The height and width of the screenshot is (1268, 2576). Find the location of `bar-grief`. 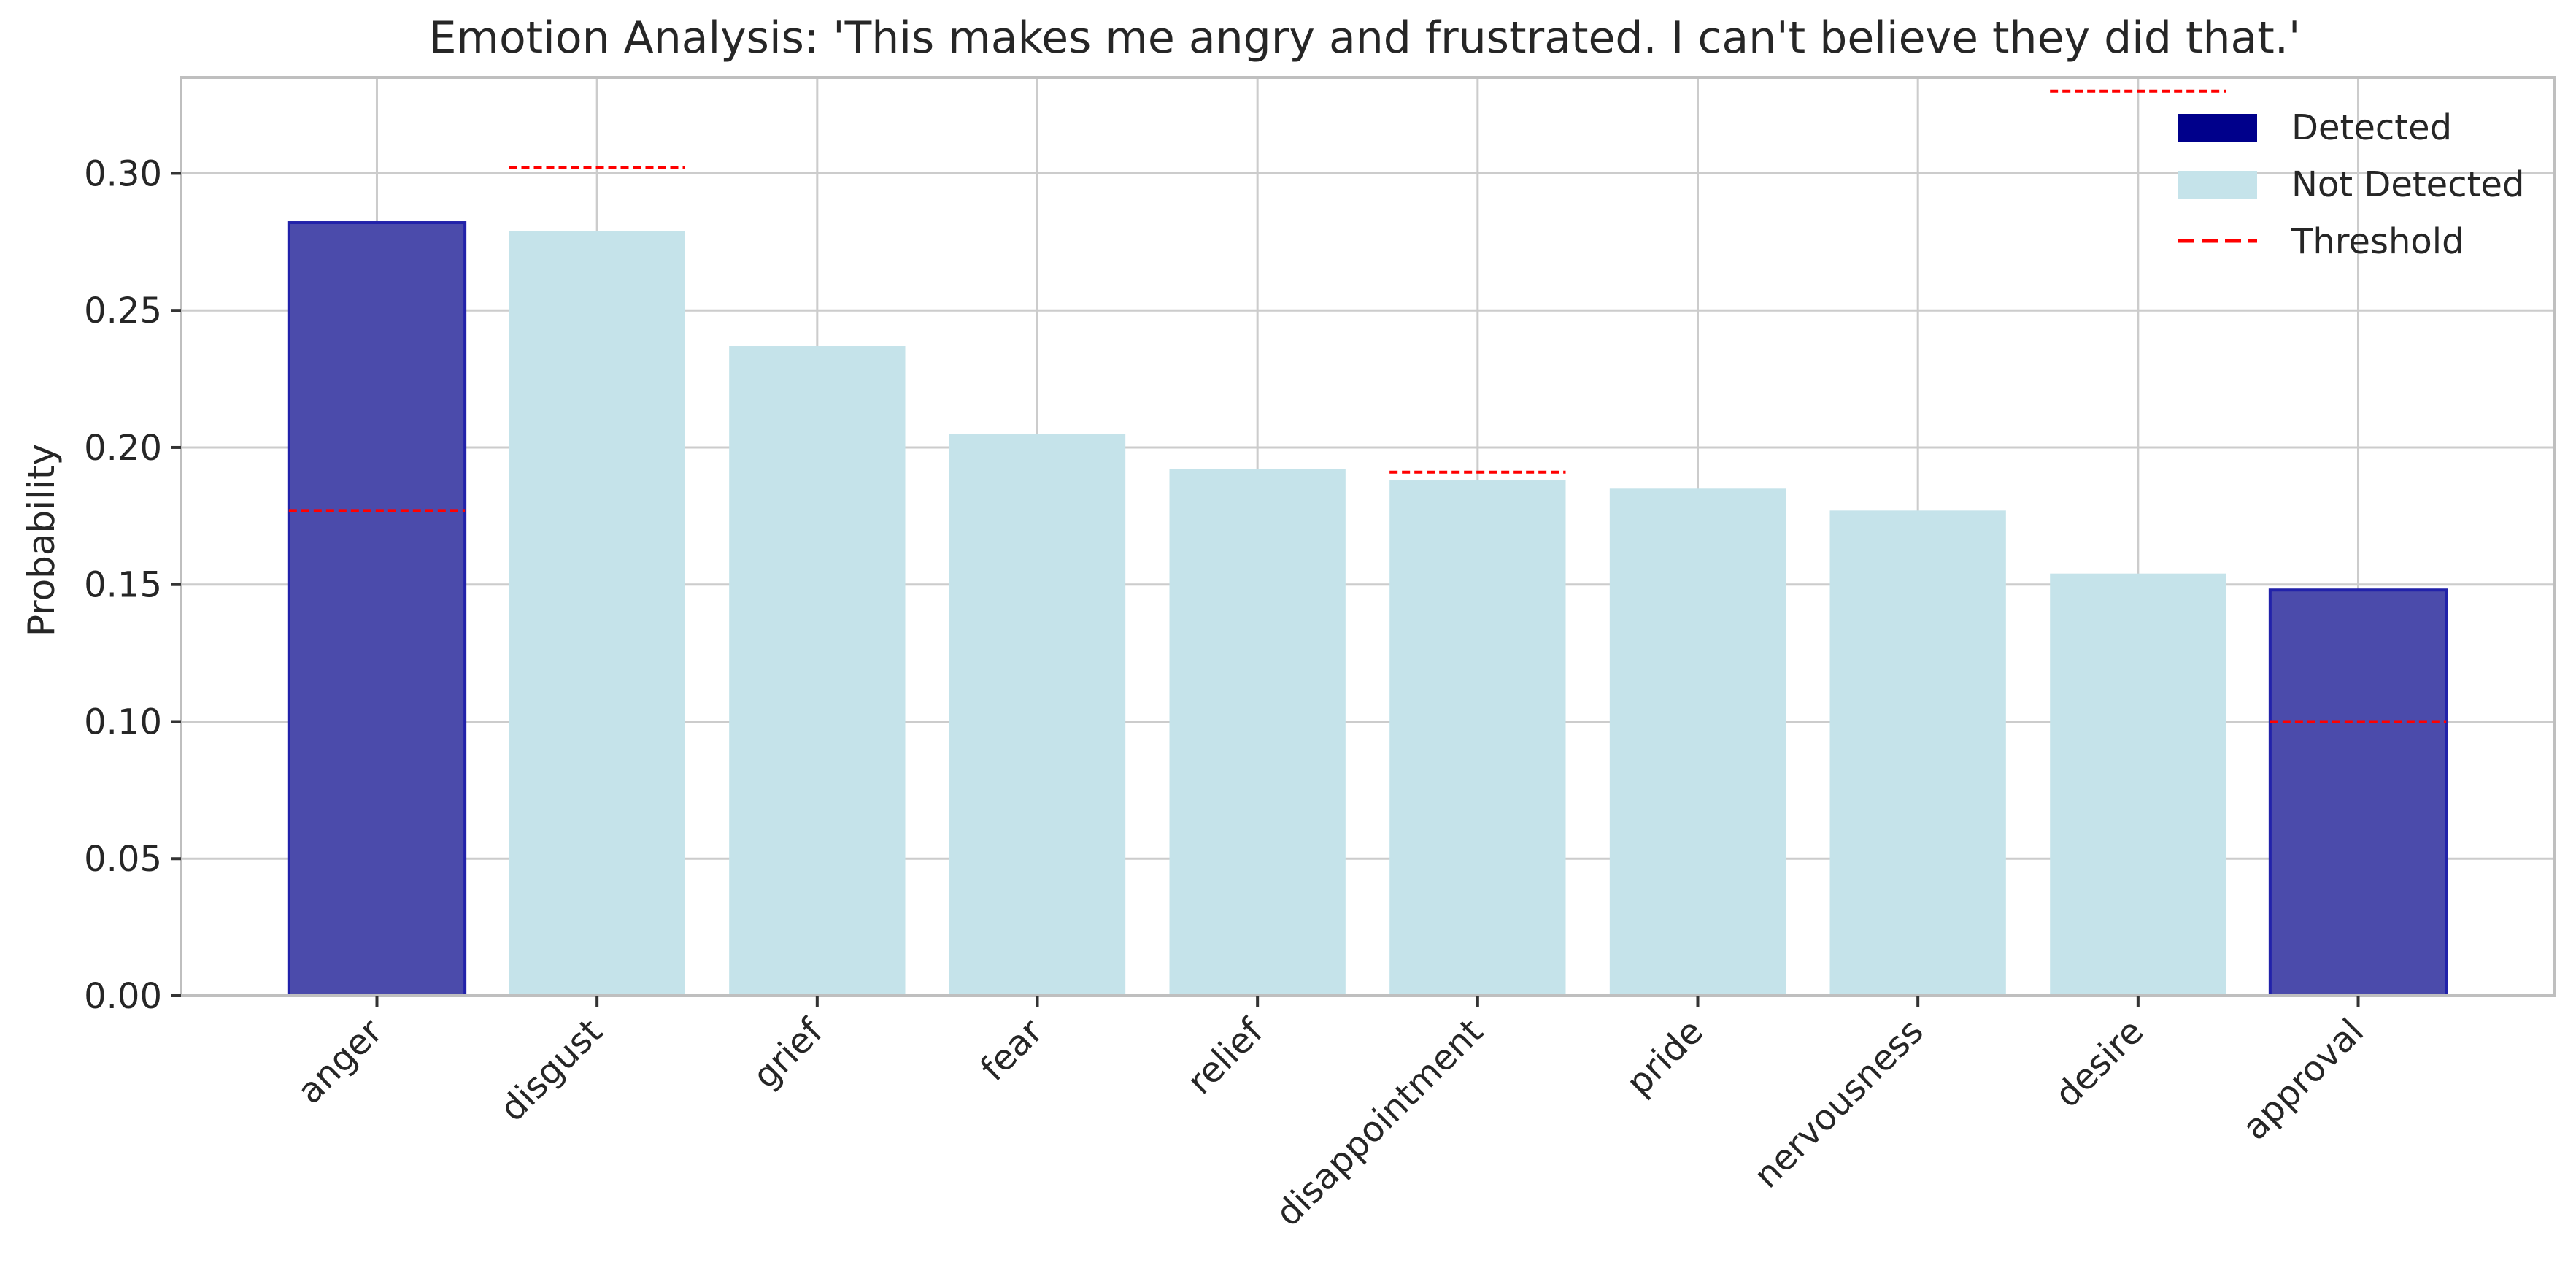

bar-grief is located at coordinates (817, 671).